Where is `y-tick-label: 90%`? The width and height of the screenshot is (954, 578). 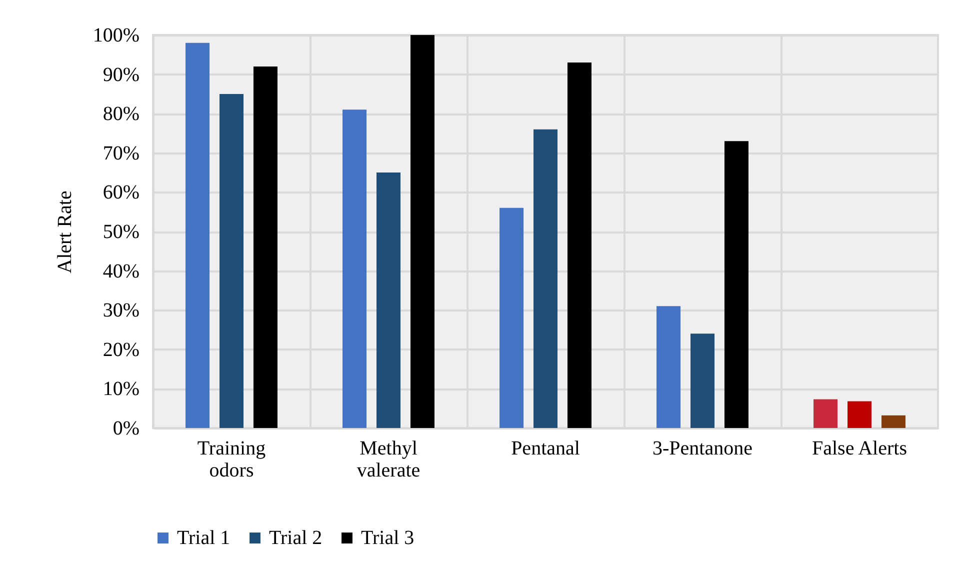
y-tick-label: 90% is located at coordinates (121, 75).